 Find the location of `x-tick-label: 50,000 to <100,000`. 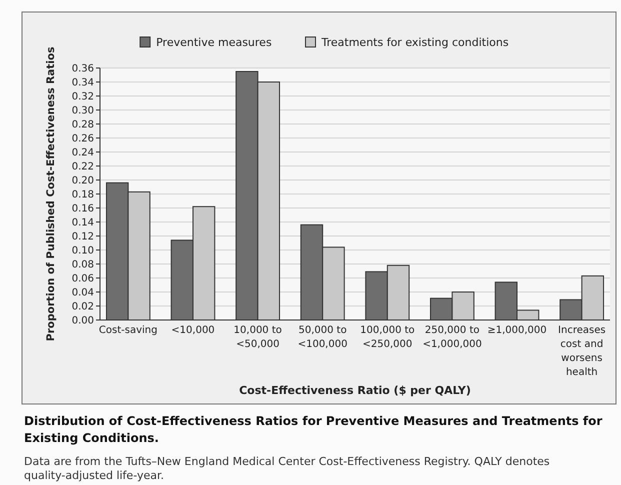

x-tick-label: 50,000 to <100,000 is located at coordinates (323, 337).